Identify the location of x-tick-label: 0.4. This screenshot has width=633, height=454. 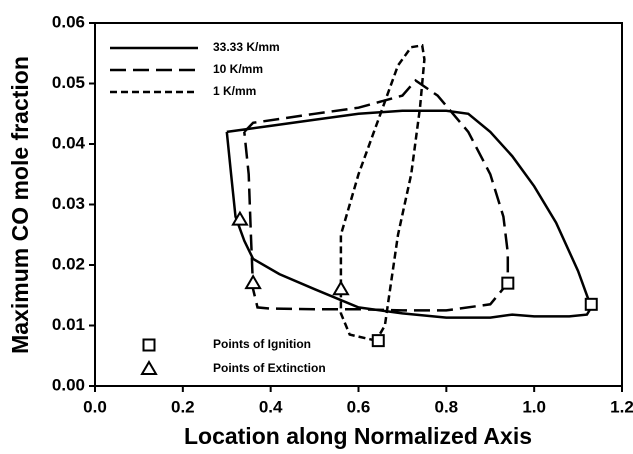
(271, 406).